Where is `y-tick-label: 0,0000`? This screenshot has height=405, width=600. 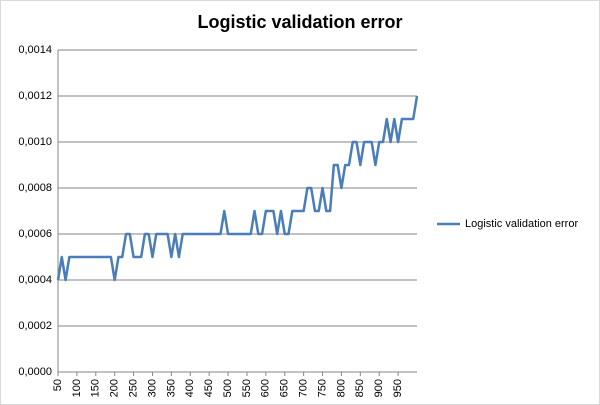 y-tick-label: 0,0000 is located at coordinates (35, 372).